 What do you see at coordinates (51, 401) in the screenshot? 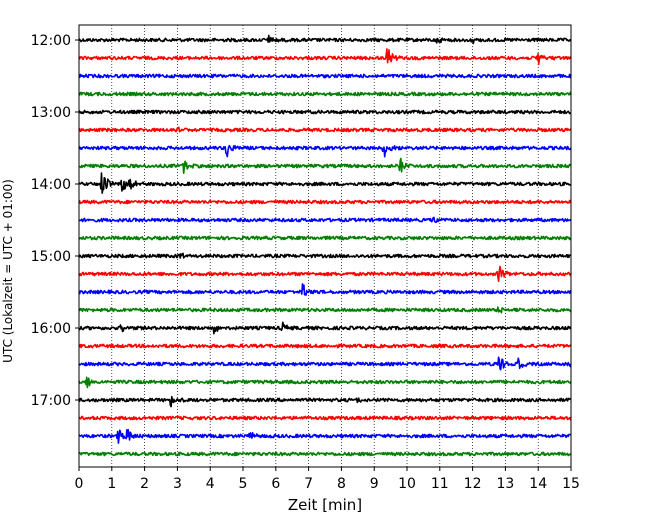
I see `y-tick-label: 17:00` at bounding box center [51, 401].